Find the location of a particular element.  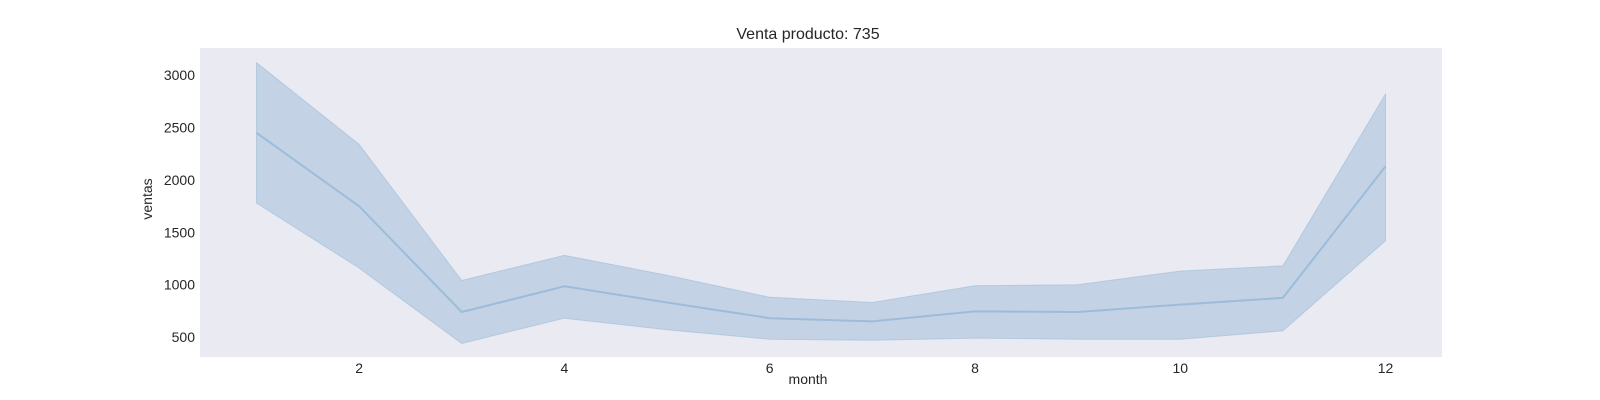

y-tick-label: 2500 is located at coordinates (179, 128).